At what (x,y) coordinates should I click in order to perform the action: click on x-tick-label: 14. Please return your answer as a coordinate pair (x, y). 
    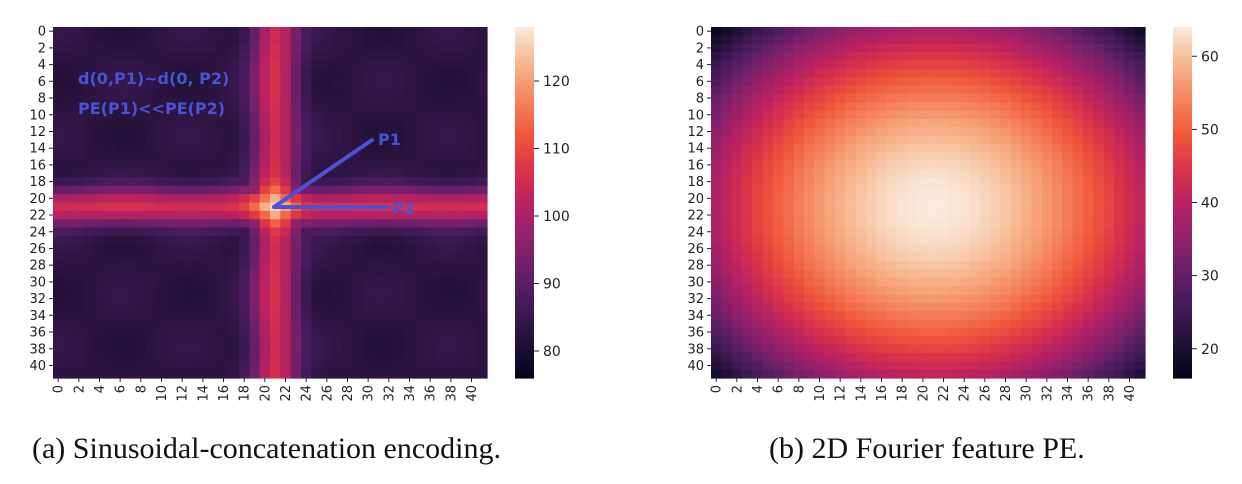
    Looking at the image, I should click on (861, 393).